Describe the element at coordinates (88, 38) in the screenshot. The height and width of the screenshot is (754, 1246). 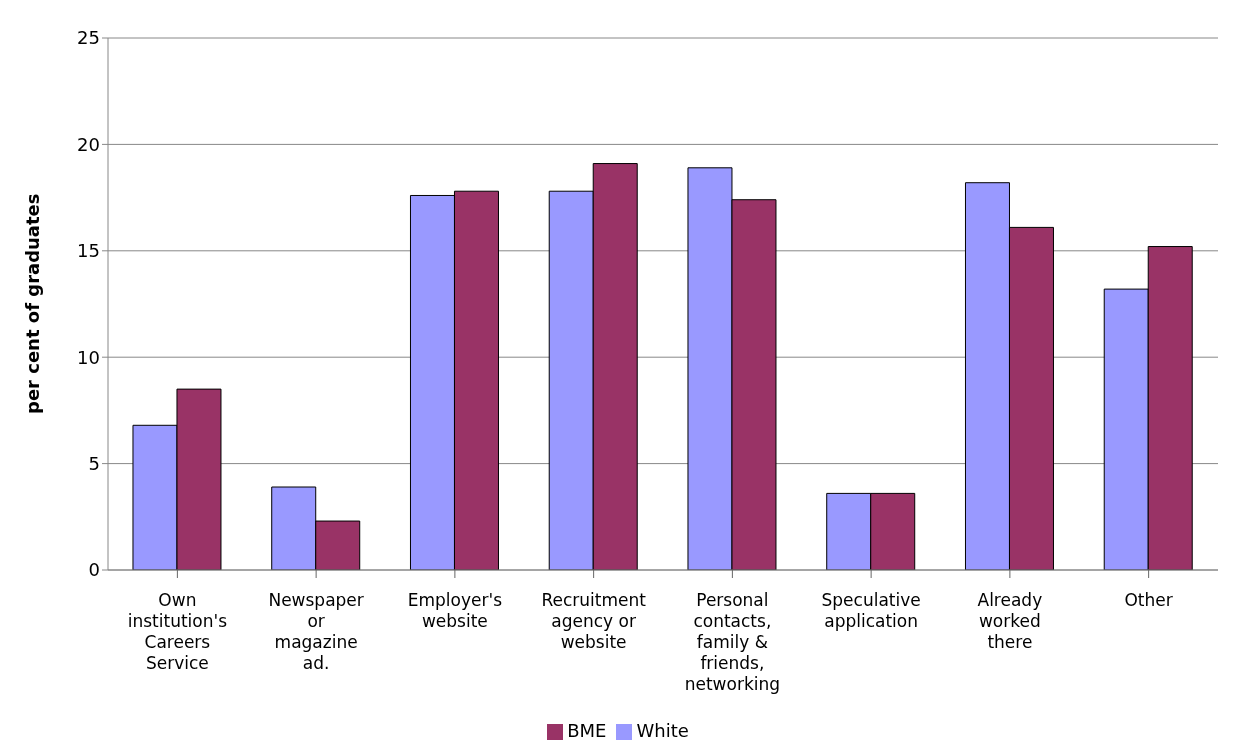
I see `y-tick-label: 25` at that location.